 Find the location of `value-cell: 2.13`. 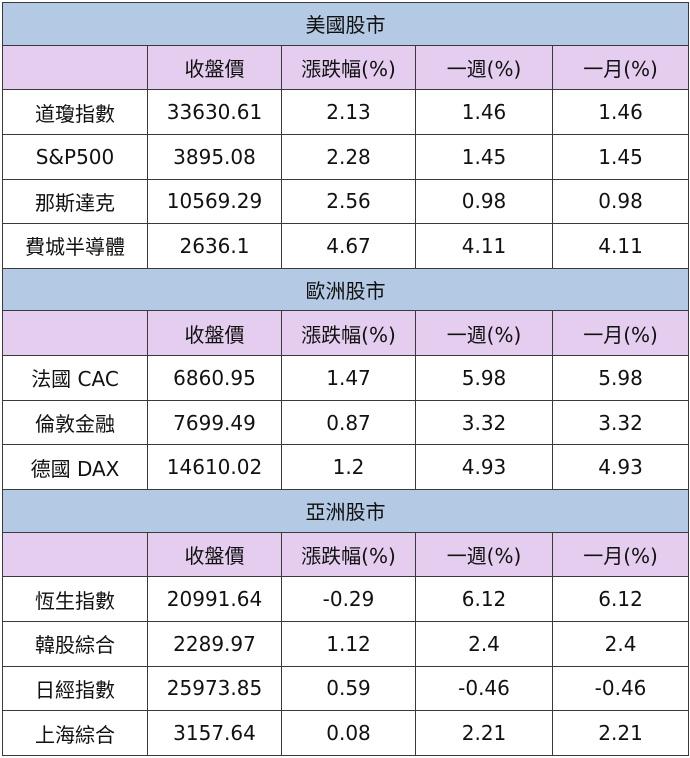

value-cell: 2.13 is located at coordinates (348, 112).